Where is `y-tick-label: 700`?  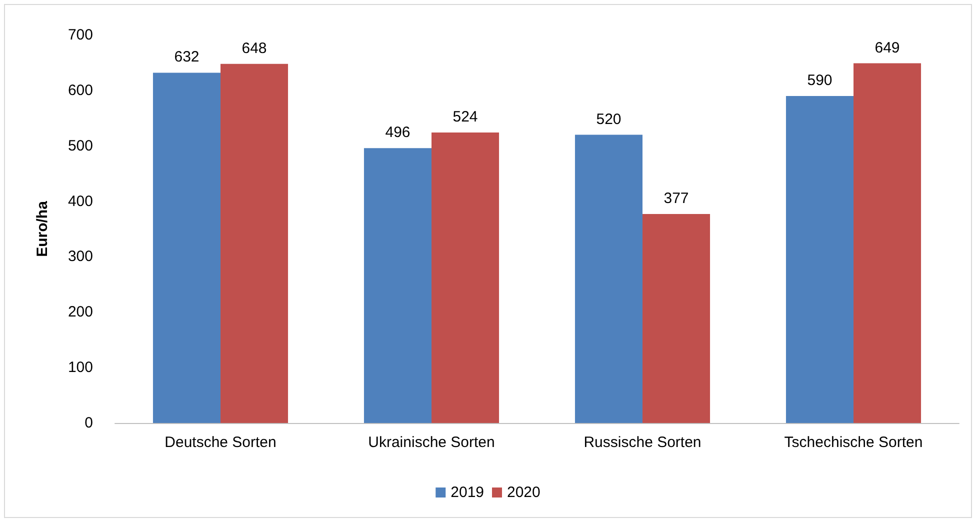
y-tick-label: 700 is located at coordinates (80, 35).